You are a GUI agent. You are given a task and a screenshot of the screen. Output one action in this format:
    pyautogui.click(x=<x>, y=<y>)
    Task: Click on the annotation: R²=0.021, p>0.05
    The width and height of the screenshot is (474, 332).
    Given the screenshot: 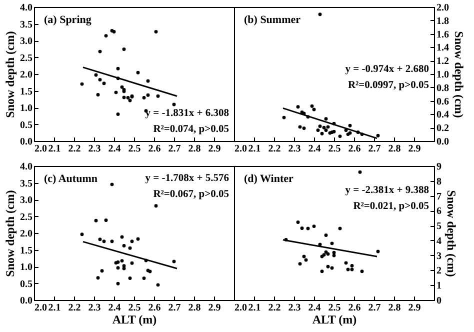 What is the action you would take?
    pyautogui.click(x=391, y=206)
    